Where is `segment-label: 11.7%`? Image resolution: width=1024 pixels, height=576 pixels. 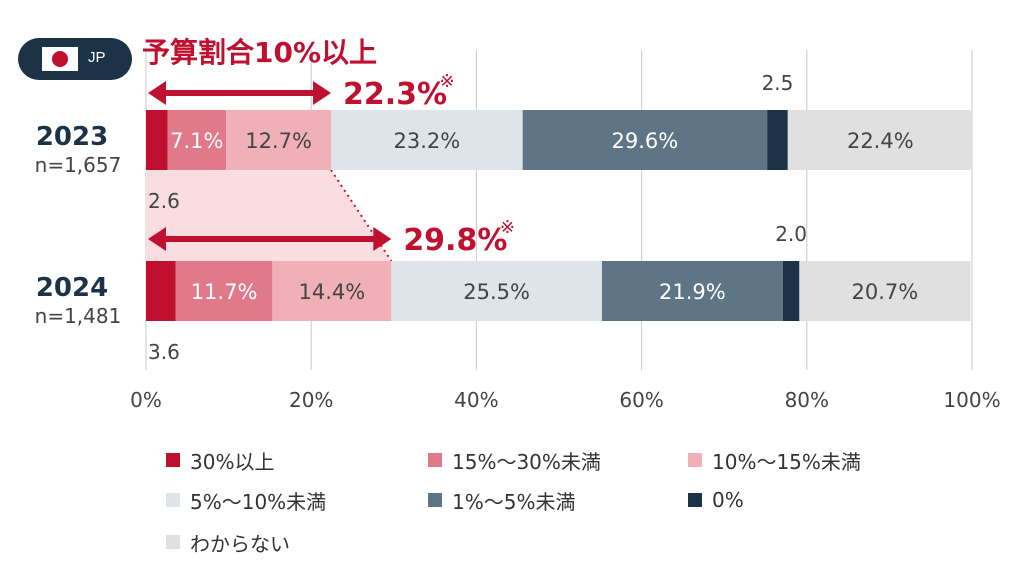 segment-label: 11.7% is located at coordinates (224, 292).